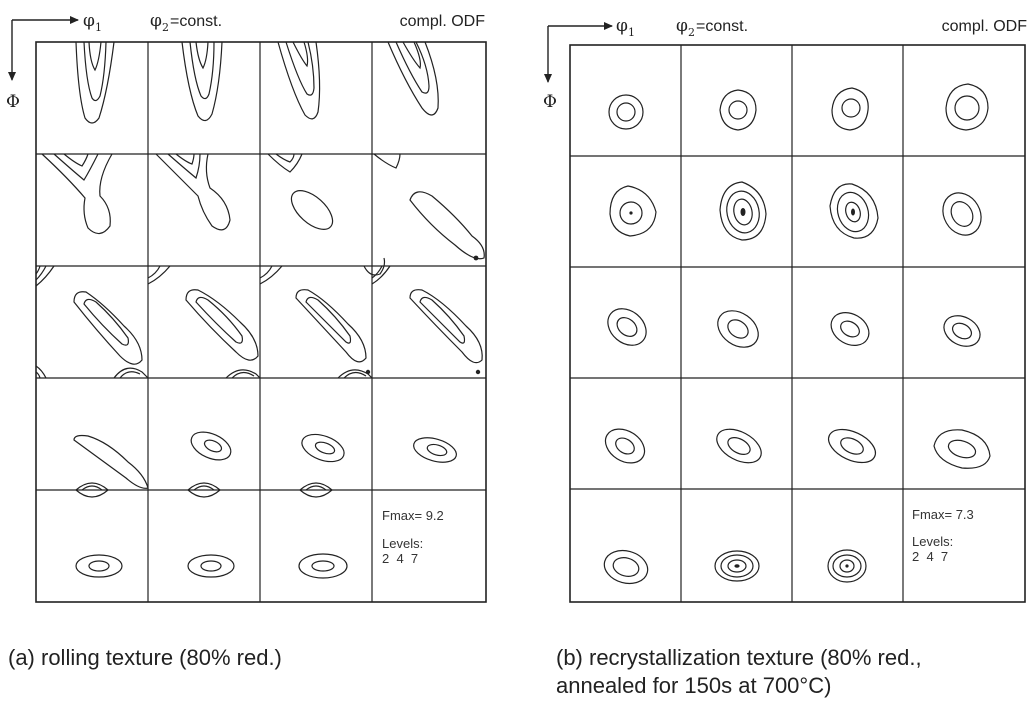 The height and width of the screenshot is (705, 1035). Describe the element at coordinates (427, 320) in the screenshot. I see `section-a-r3-c4` at that location.